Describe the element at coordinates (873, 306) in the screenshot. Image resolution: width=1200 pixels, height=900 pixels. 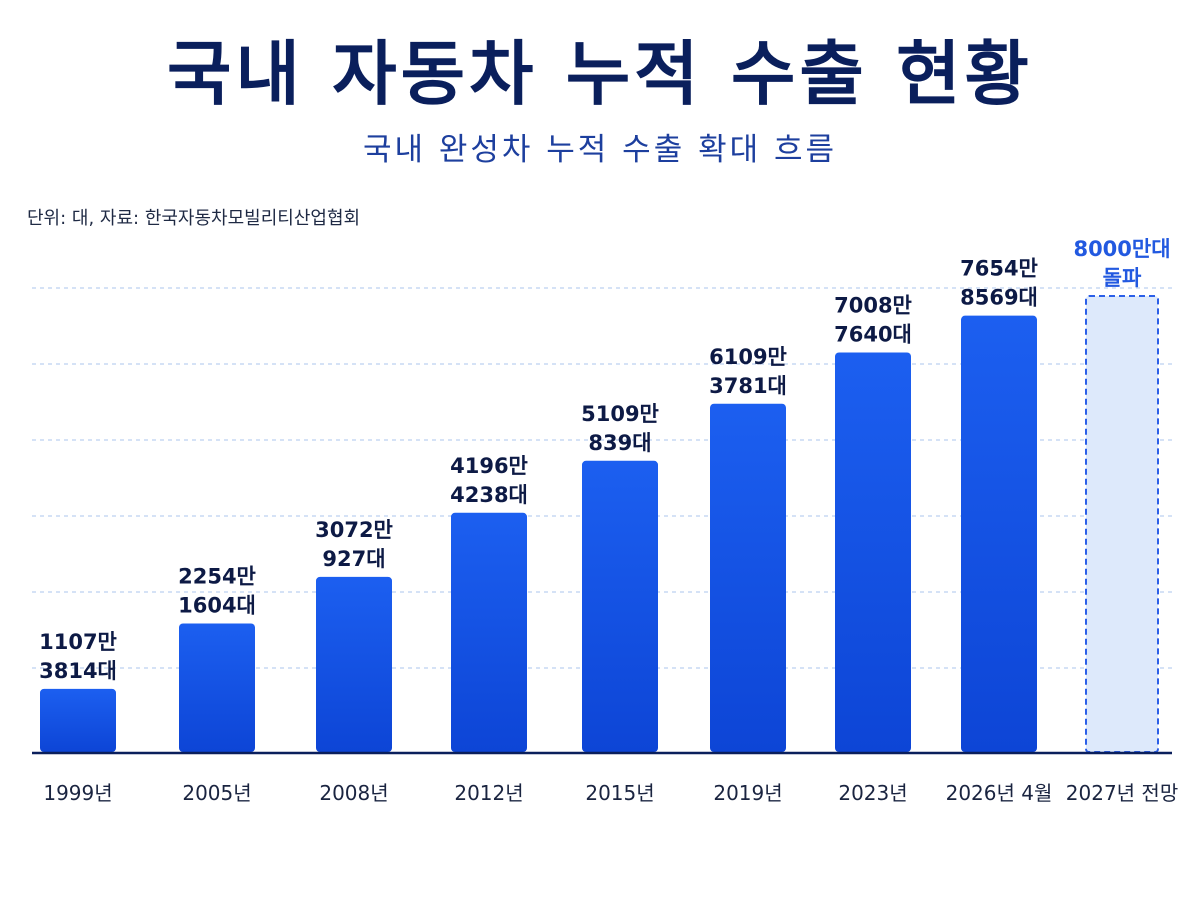
I see `bar-value-label-line: 7008만` at that location.